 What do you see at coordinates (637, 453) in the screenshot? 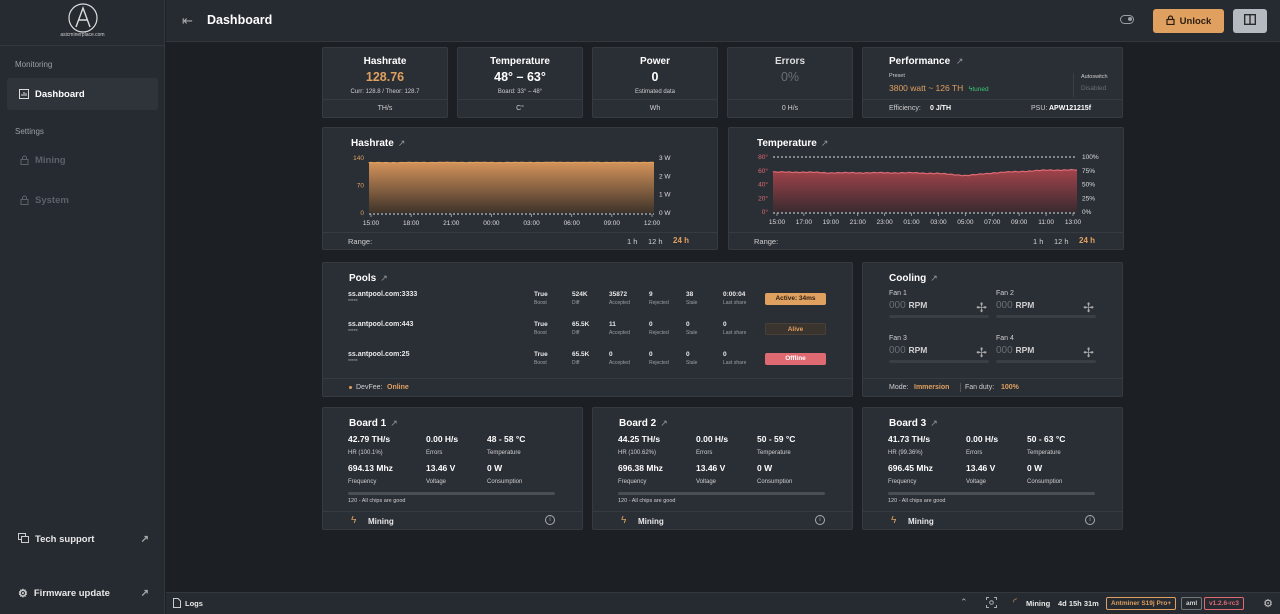
I see `board-hr-pct: HR (100.62%)` at bounding box center [637, 453].